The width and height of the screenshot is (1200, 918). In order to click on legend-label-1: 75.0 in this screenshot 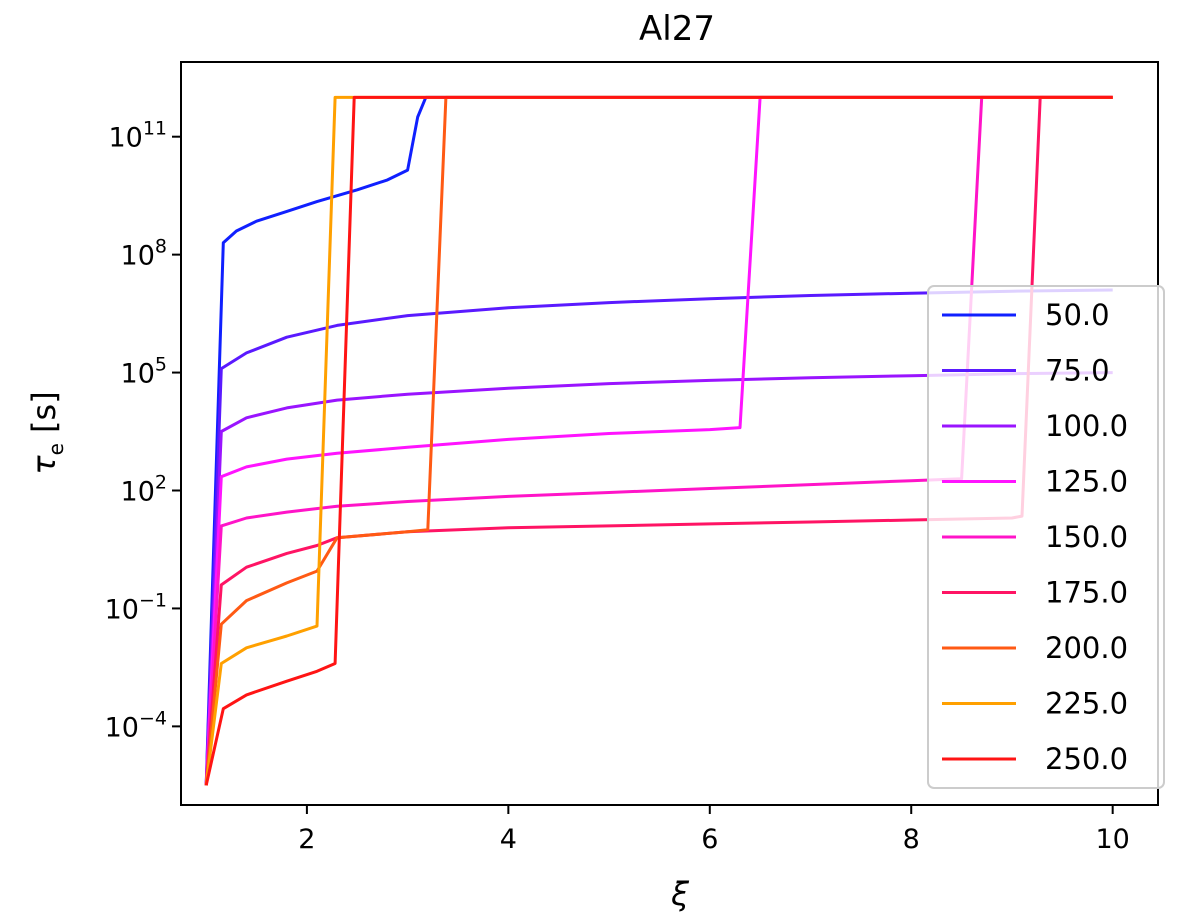, I will do `click(1077, 371)`.